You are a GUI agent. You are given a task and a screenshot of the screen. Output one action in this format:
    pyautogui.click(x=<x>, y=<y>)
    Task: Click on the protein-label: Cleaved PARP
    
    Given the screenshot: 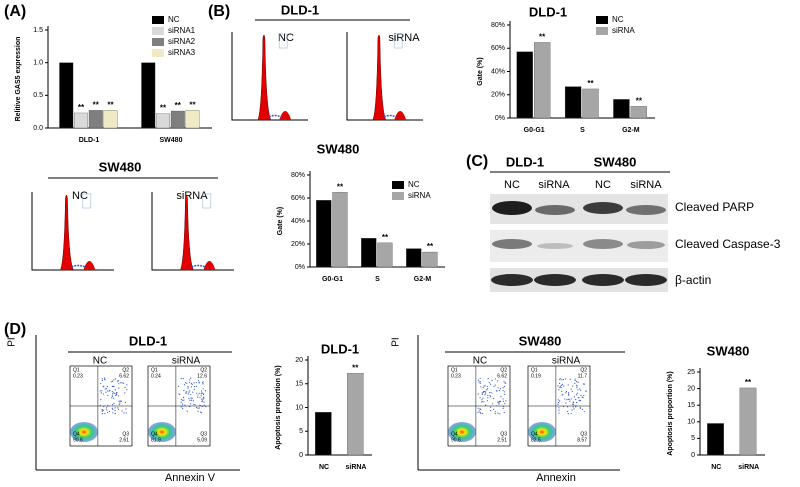 What is the action you would take?
    pyautogui.click(x=714, y=207)
    